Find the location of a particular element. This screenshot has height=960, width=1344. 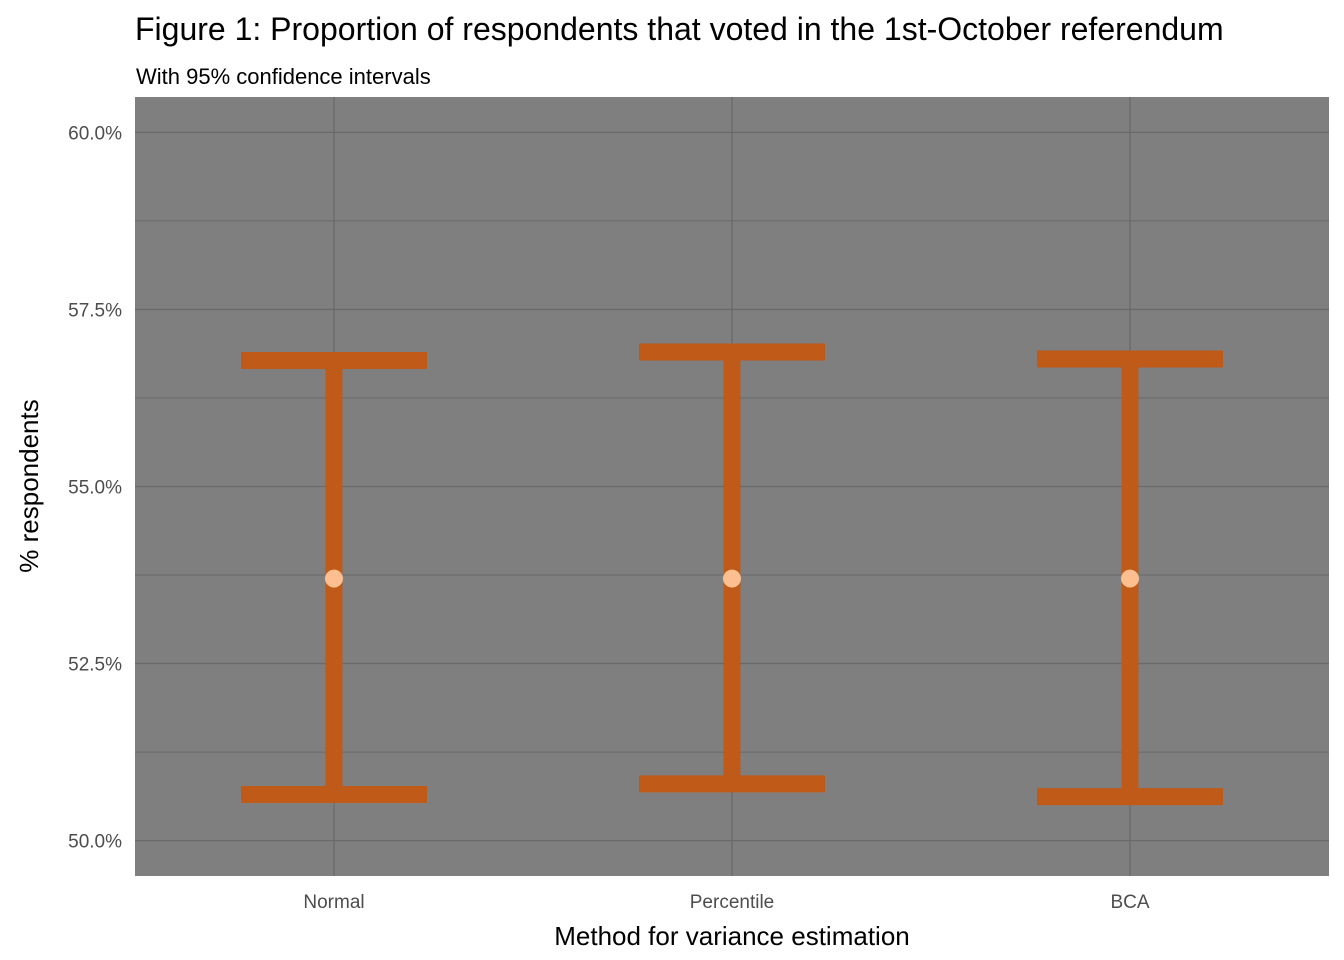

x-axis-title: Method for variance estimation is located at coordinates (732, 936).